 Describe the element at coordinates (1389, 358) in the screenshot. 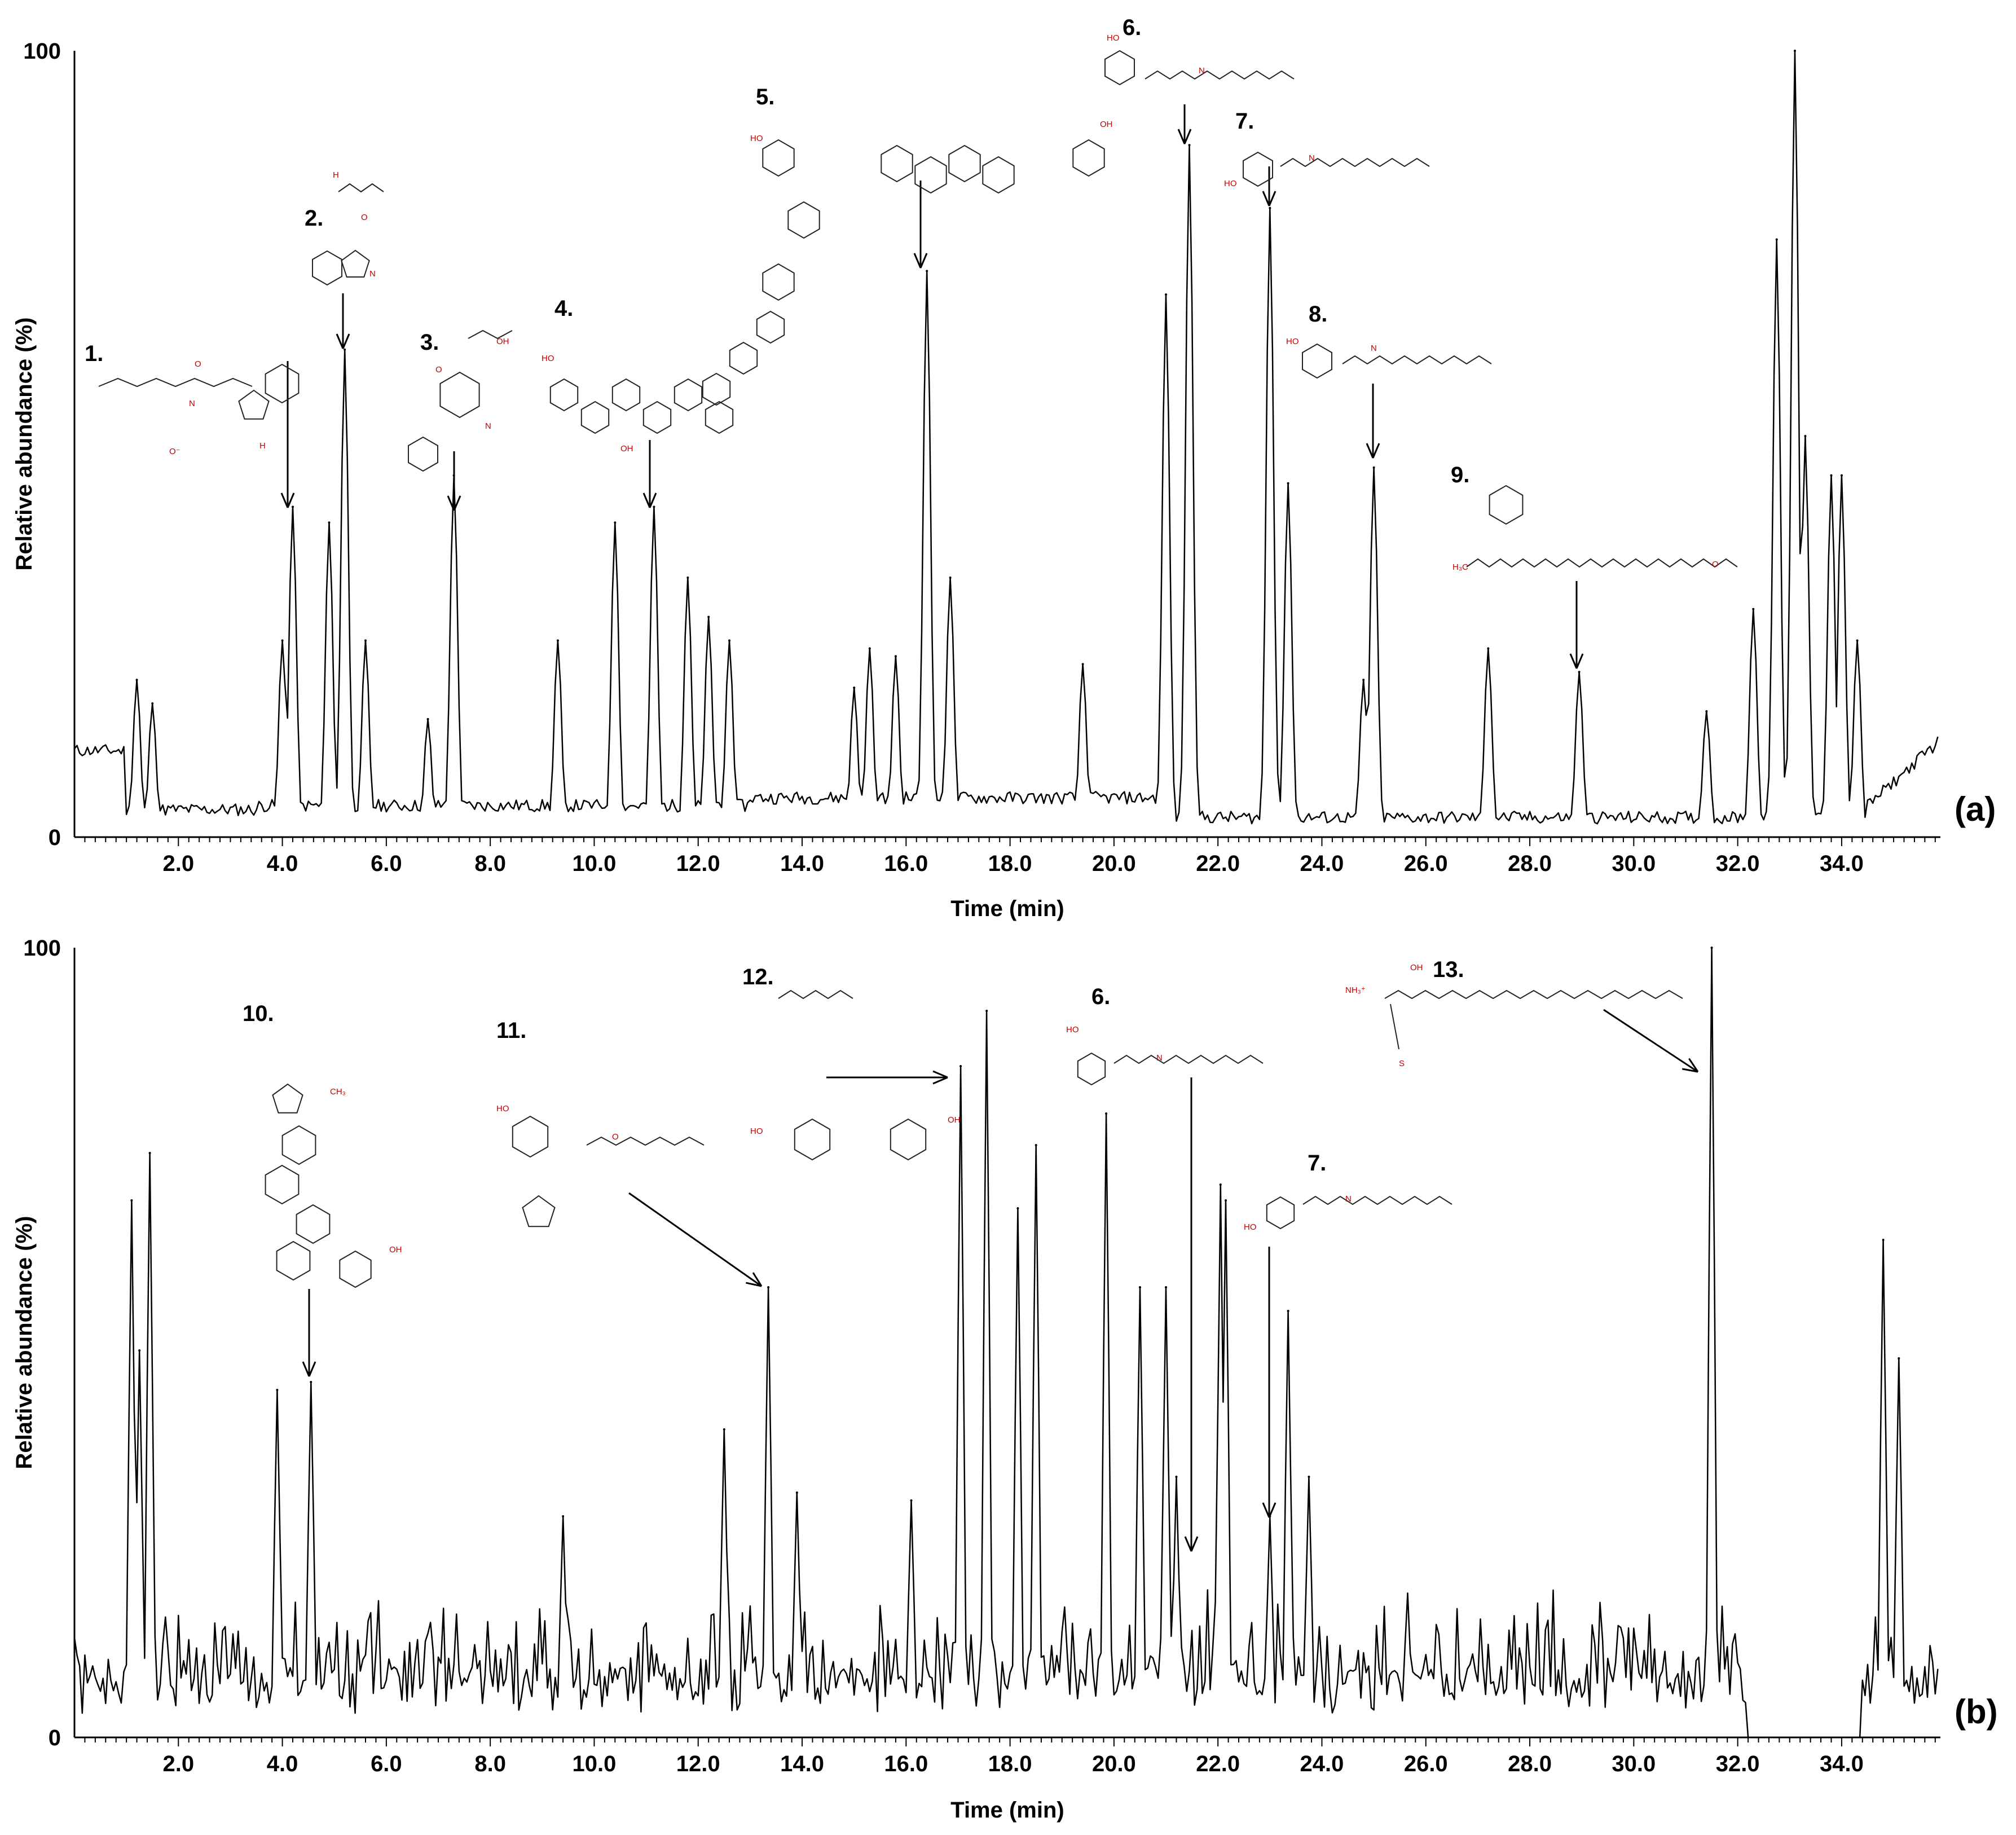

I see `structure-compound-8: N HO` at that location.